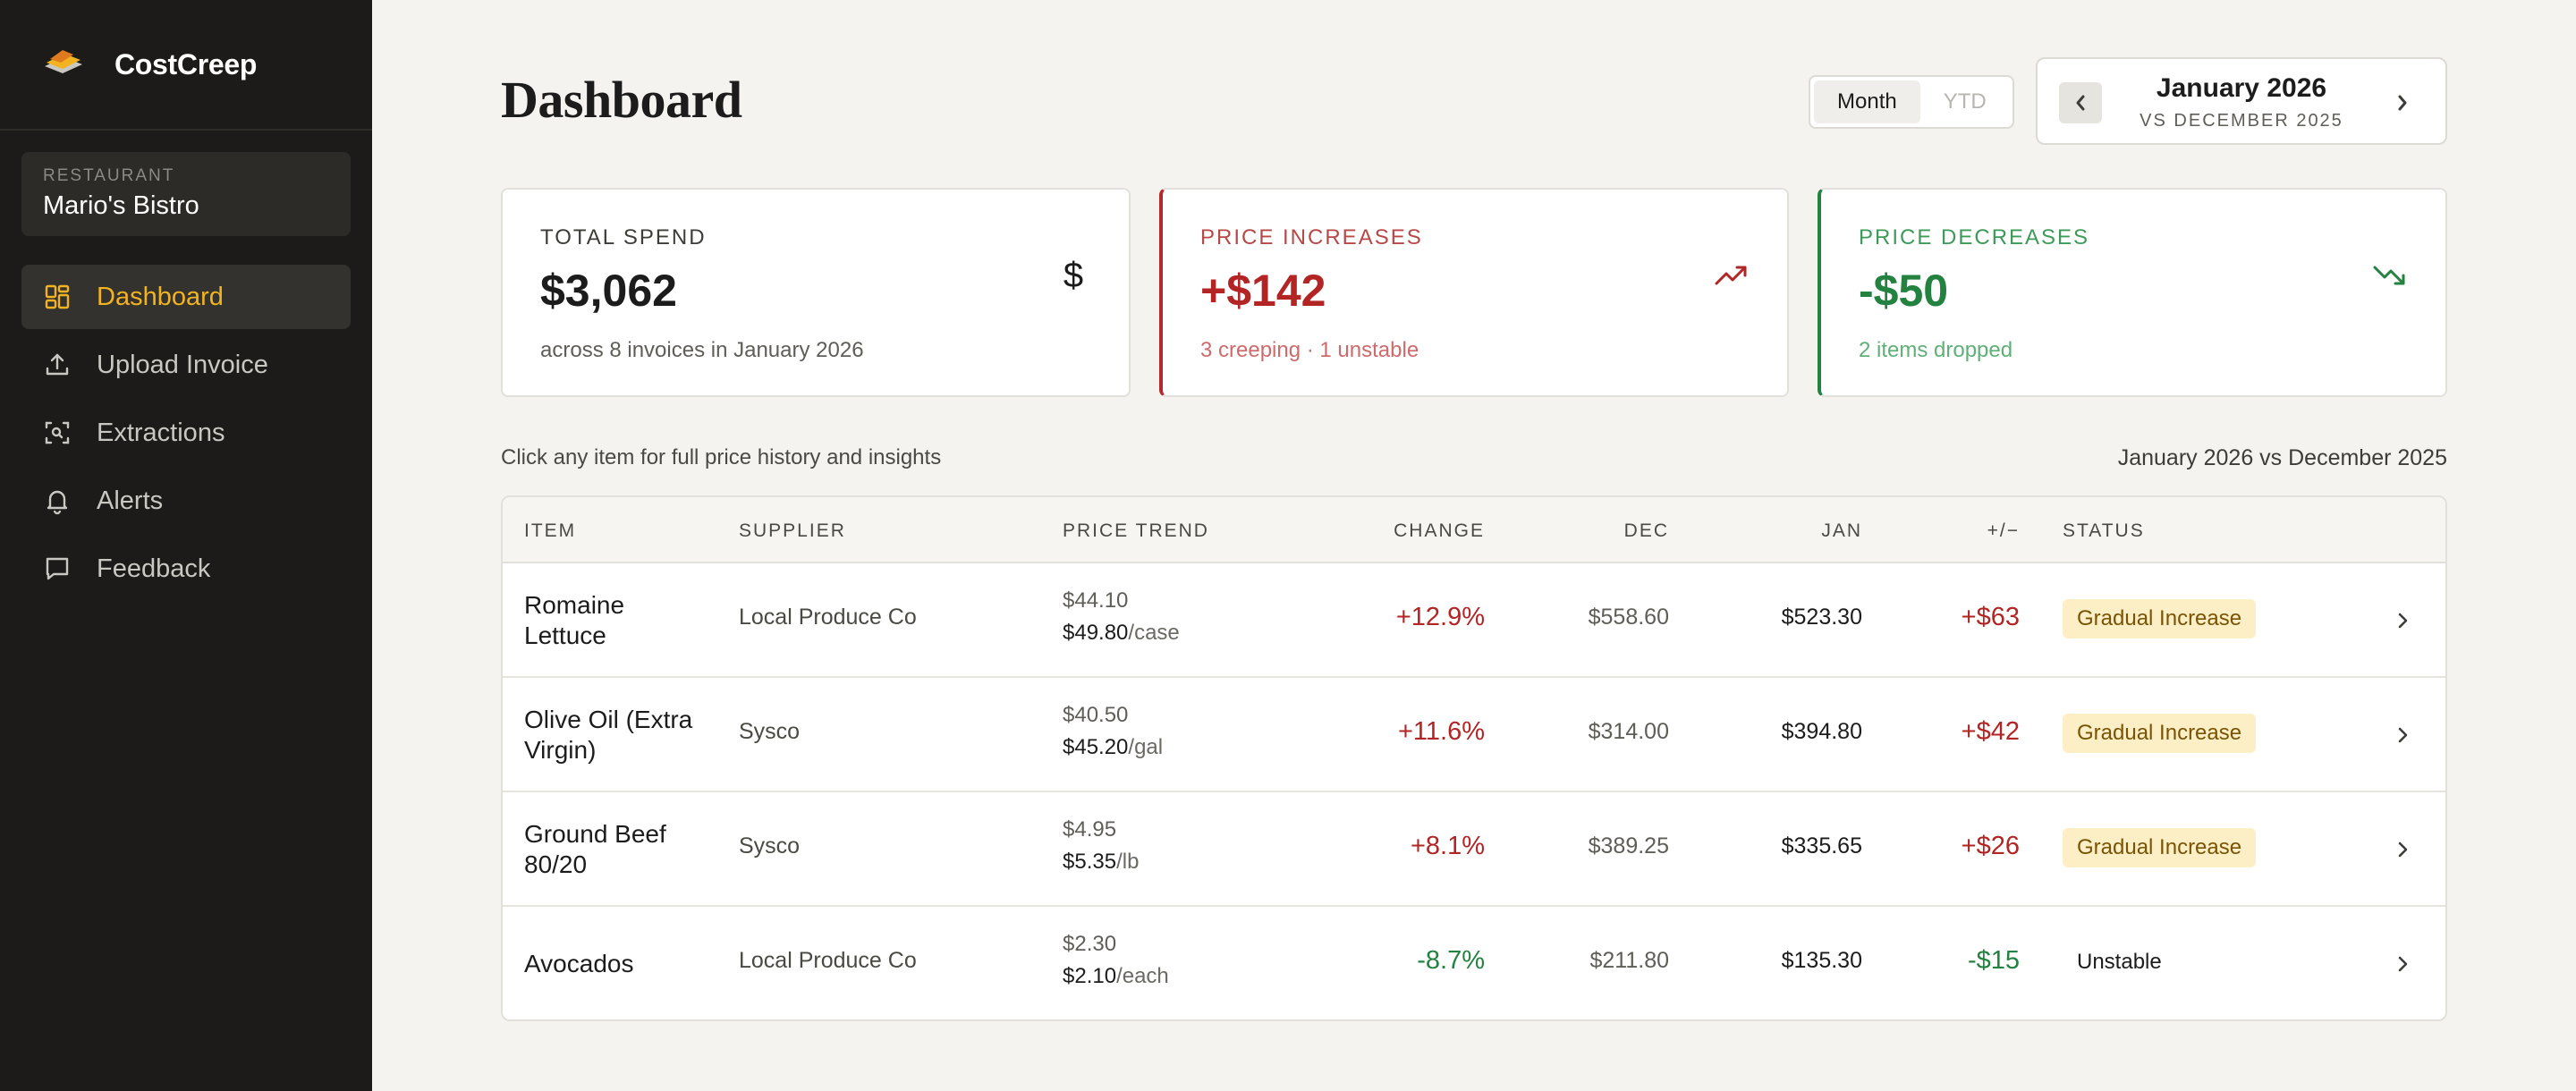 The image size is (2576, 1091). Describe the element at coordinates (1146, 747) in the screenshot. I see `price-unit: /gal` at that location.